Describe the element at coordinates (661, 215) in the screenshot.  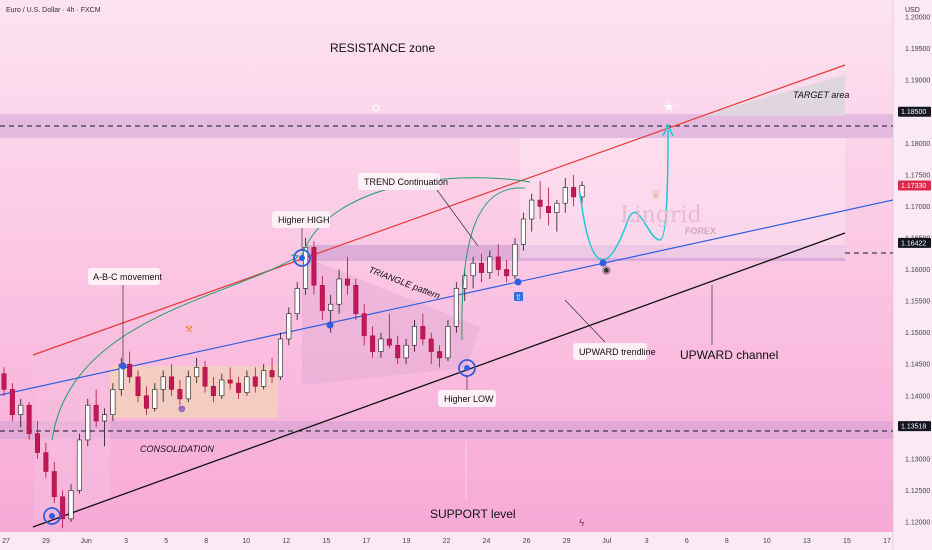
I see `watermark-brand: Lingrid` at that location.